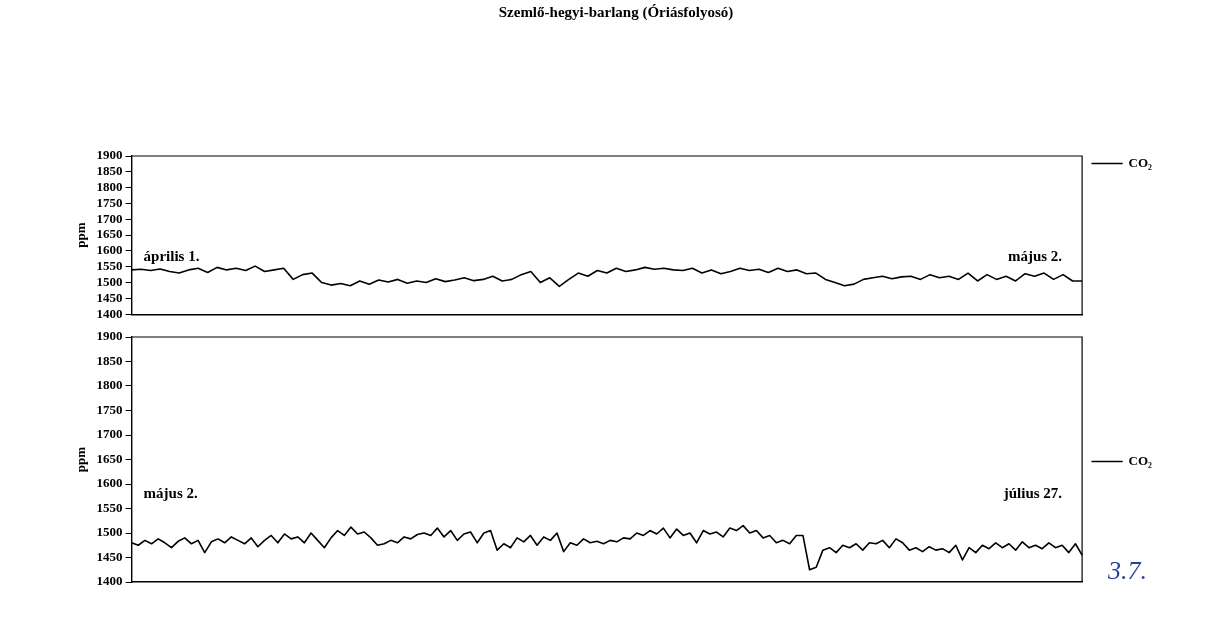  I want to click on annotation: április 1., so click(171, 256).